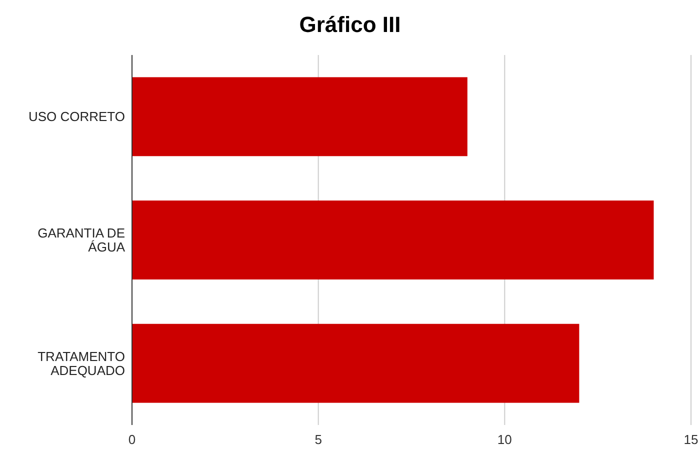 The image size is (700, 455). Describe the element at coordinates (504, 440) in the screenshot. I see `x-tick-label: 10` at that location.